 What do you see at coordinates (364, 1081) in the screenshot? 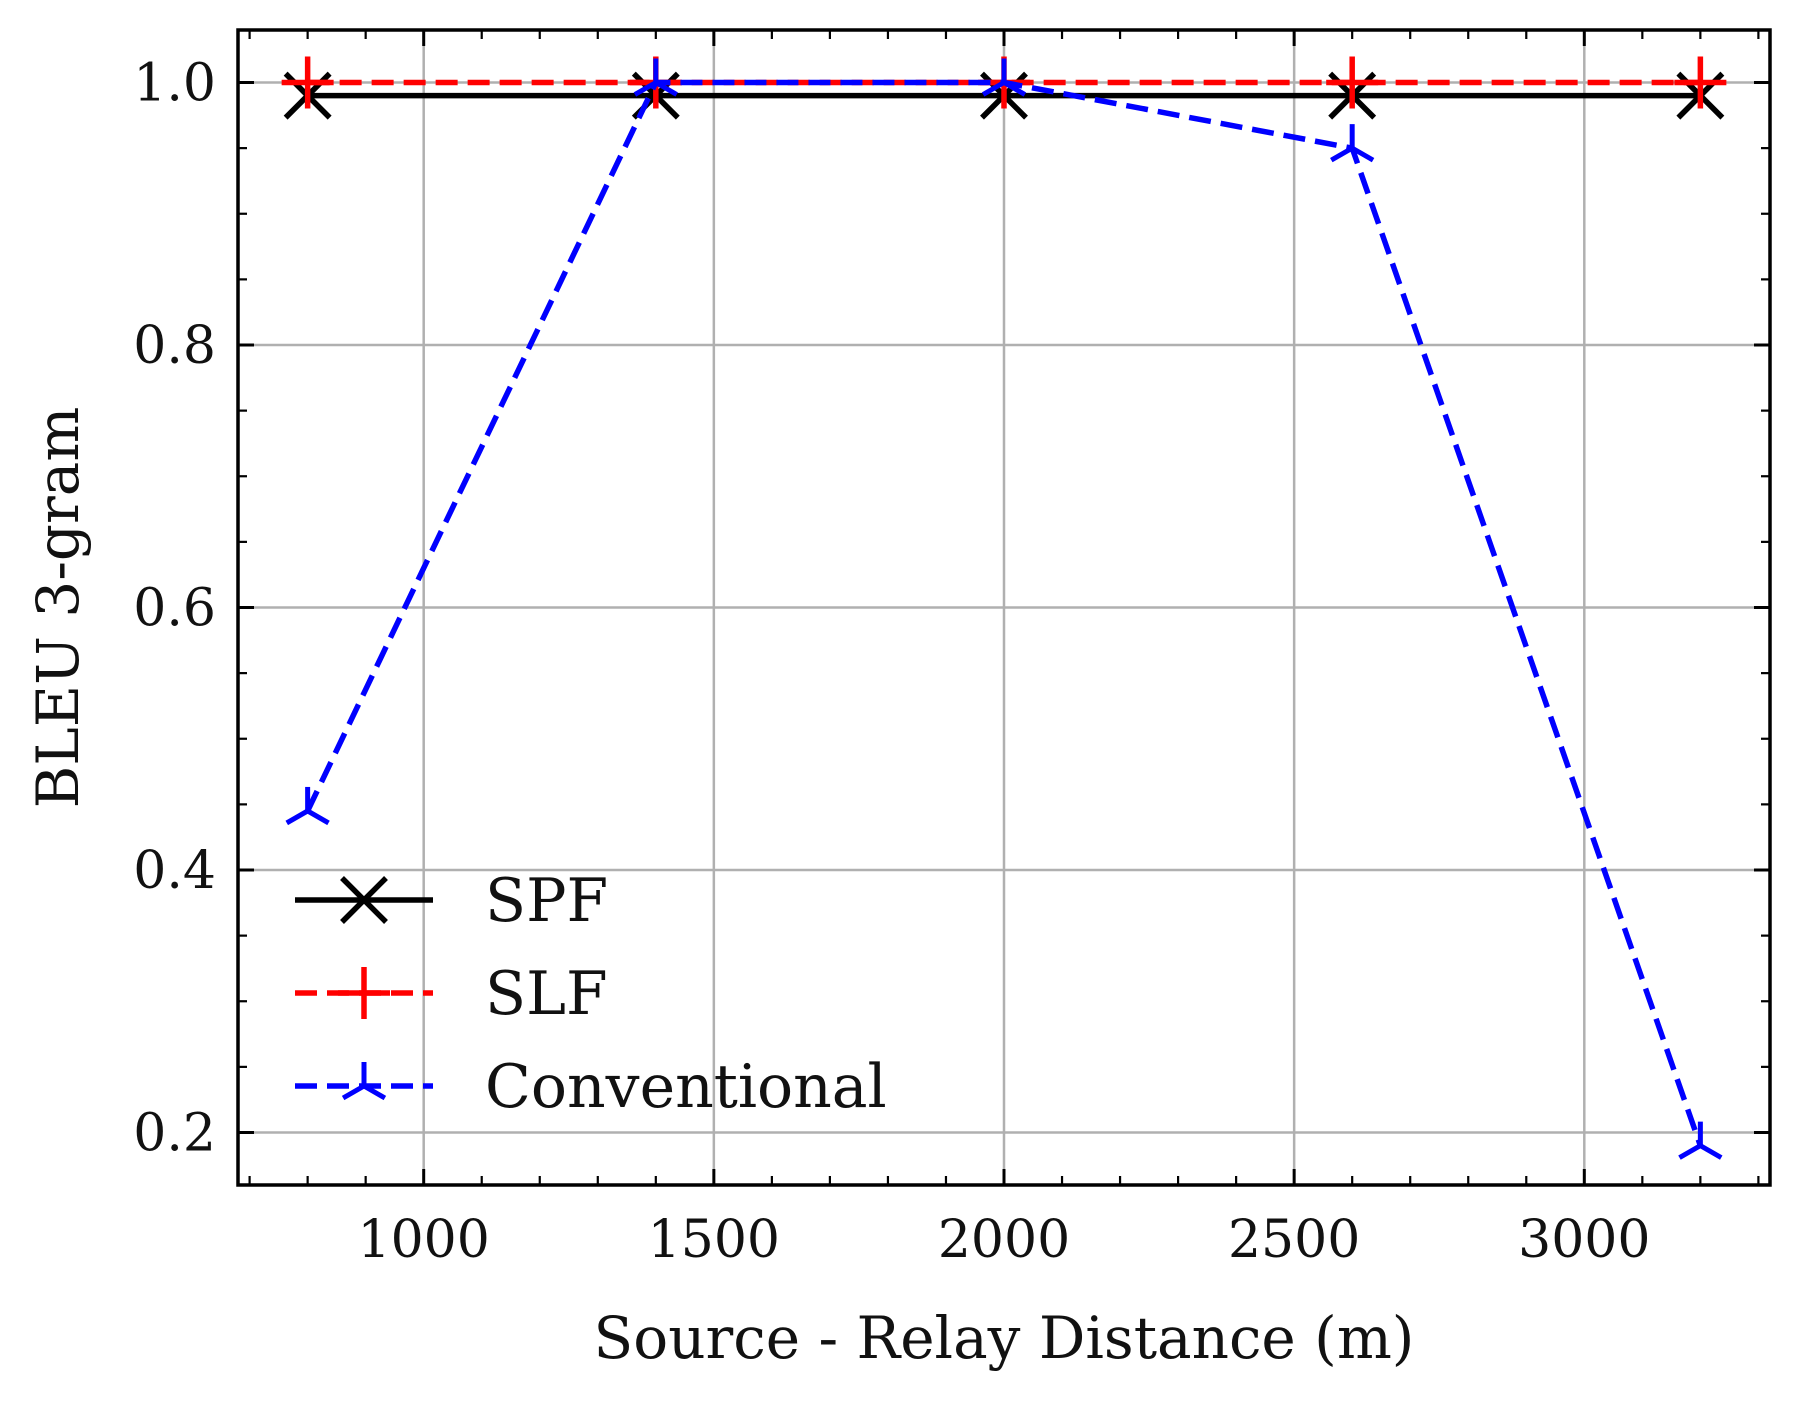
I see `legend-marker-conventional` at bounding box center [364, 1081].